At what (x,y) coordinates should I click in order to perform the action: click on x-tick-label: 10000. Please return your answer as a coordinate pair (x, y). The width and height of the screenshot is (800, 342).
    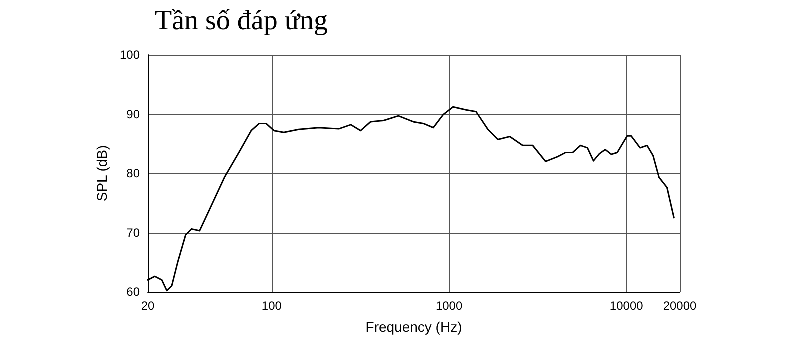
    Looking at the image, I should click on (627, 306).